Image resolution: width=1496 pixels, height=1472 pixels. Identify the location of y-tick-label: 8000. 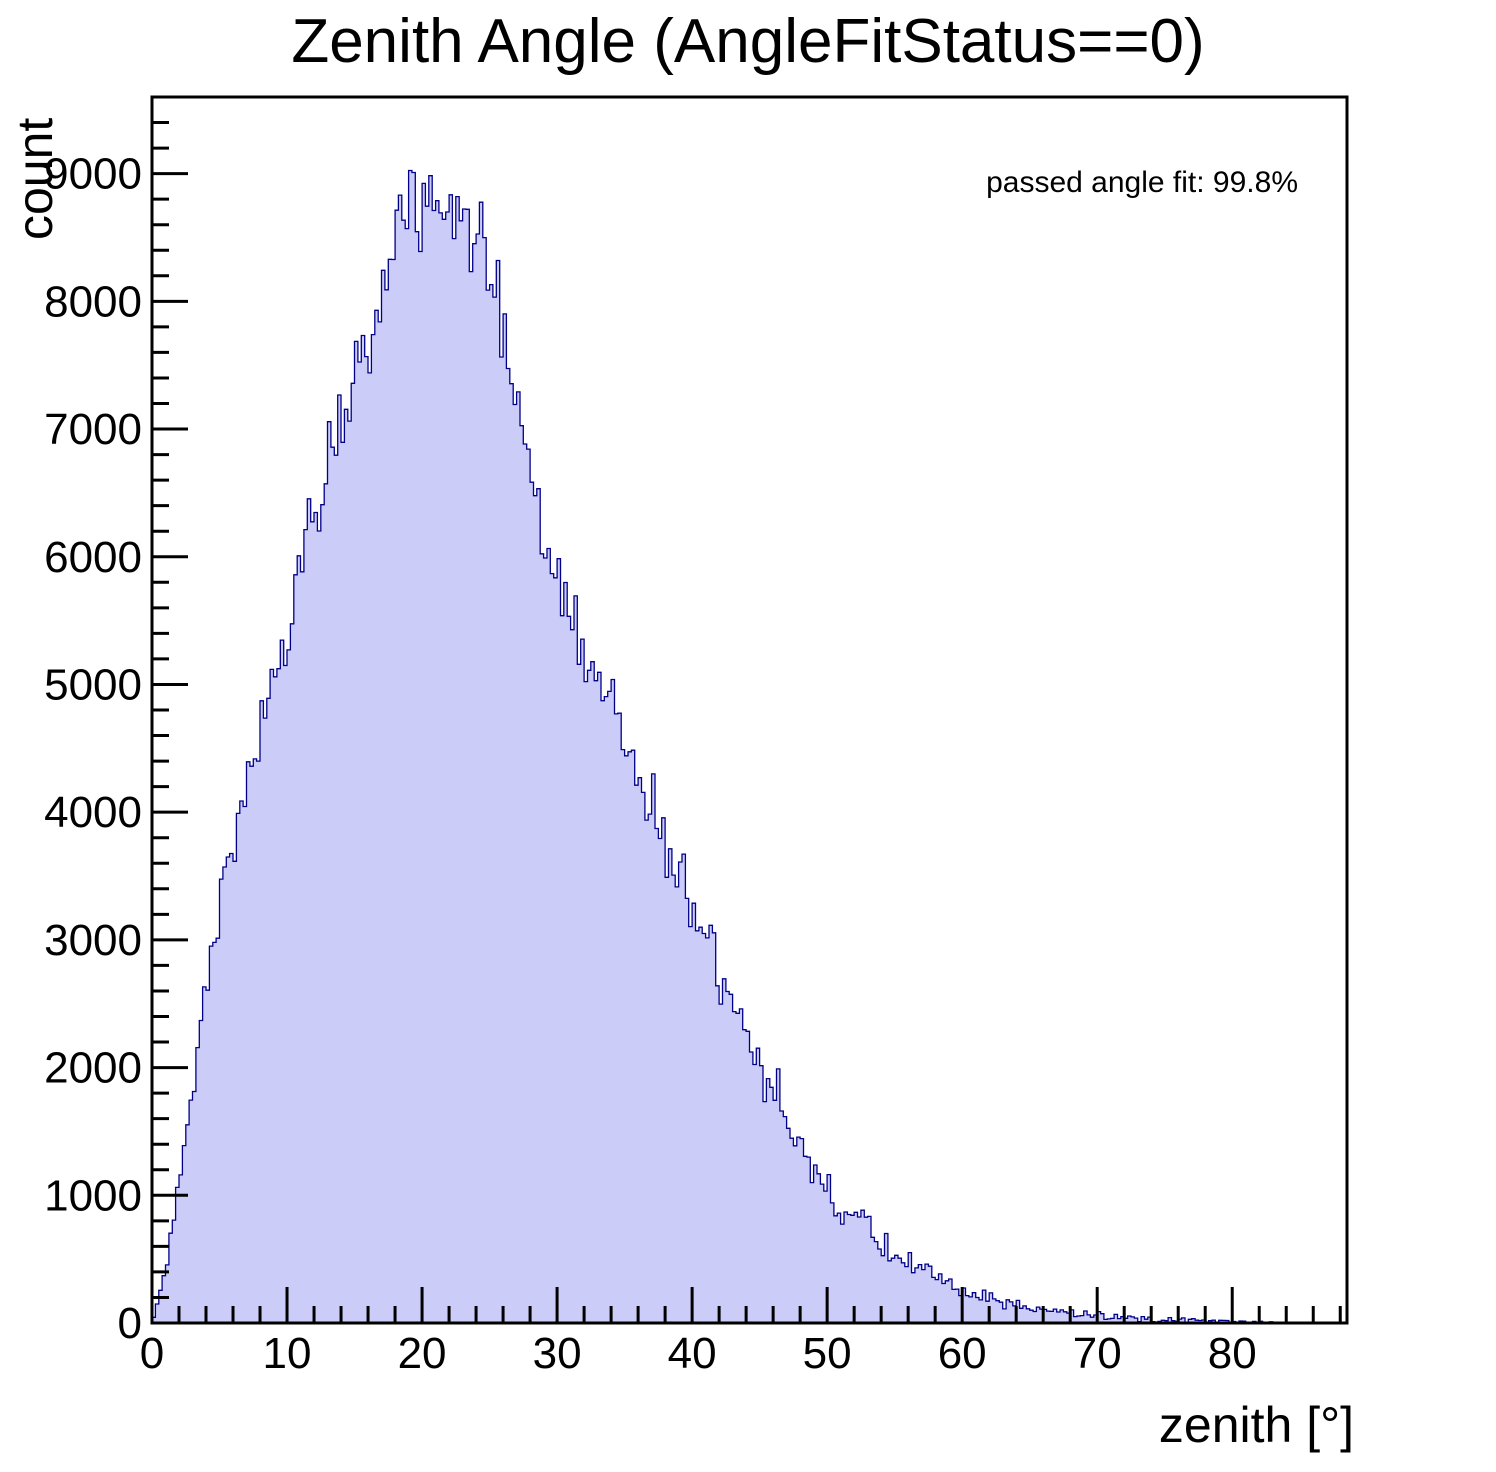
(93, 301).